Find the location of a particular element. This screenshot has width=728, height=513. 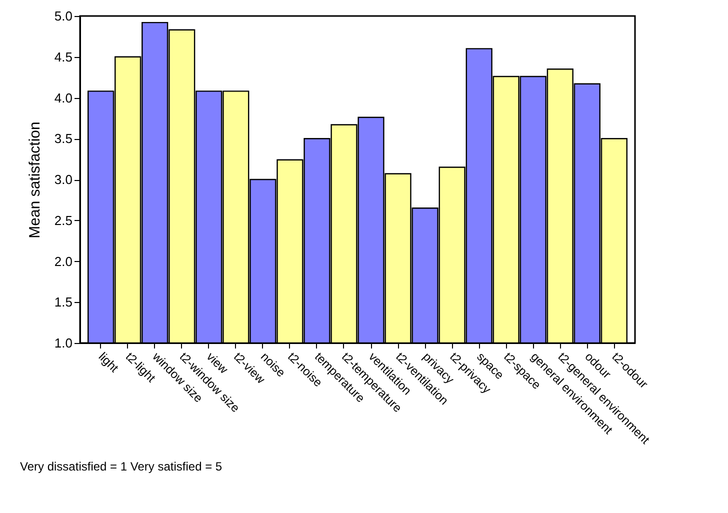

y-tick-label: 5.0 is located at coordinates (63, 16).